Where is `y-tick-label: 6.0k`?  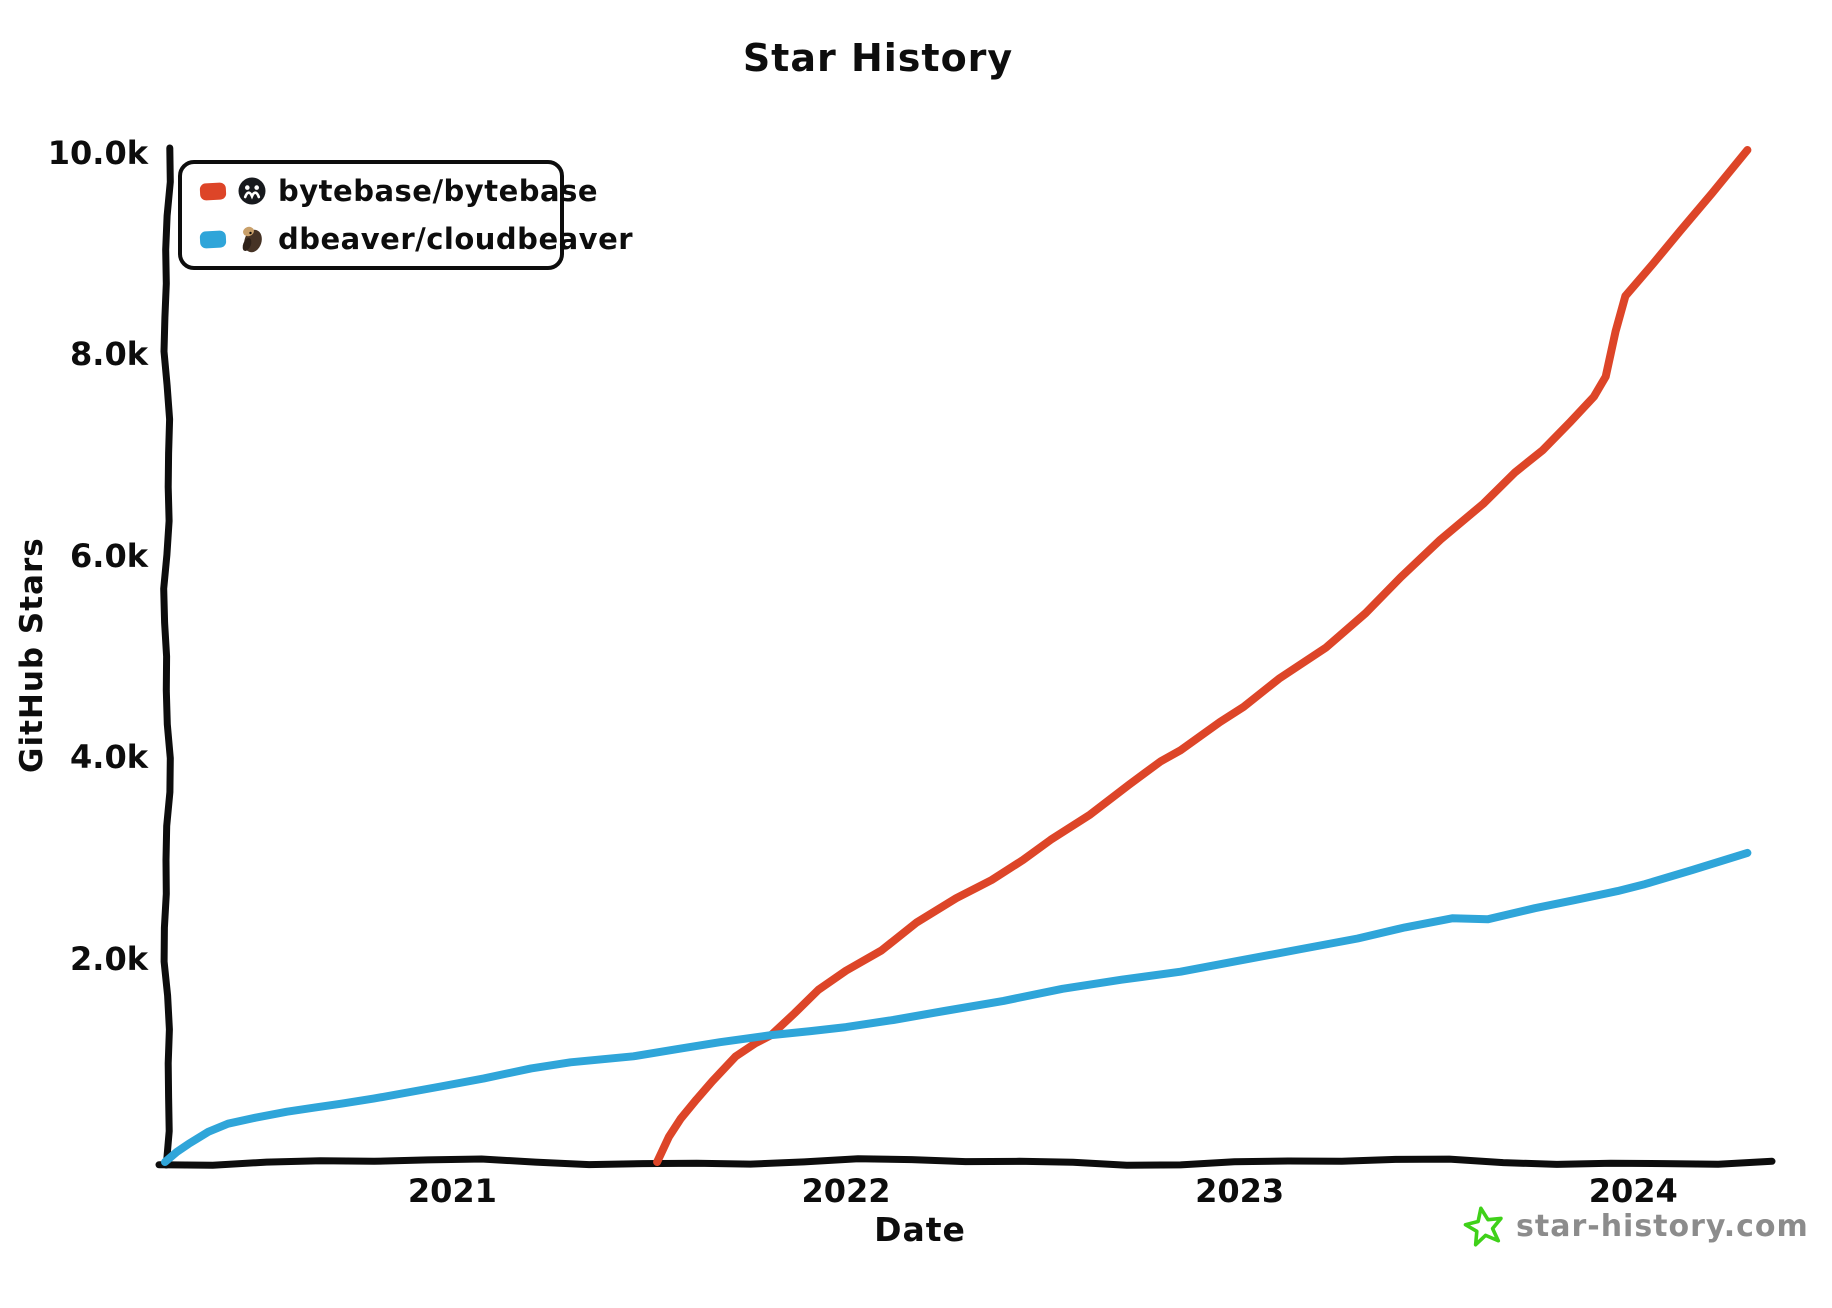 y-tick-label: 6.0k is located at coordinates (109, 555).